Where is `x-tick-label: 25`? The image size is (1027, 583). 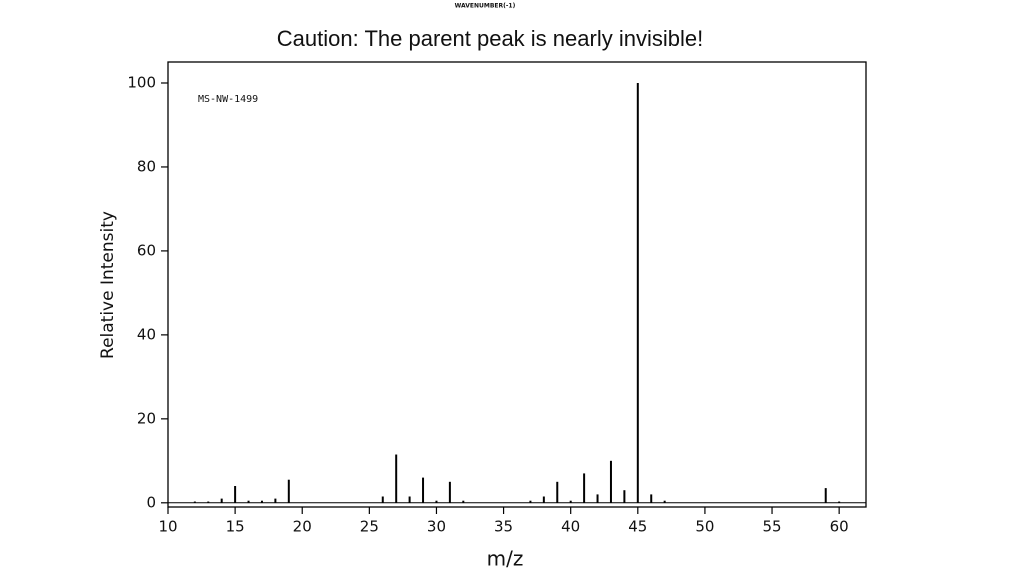
x-tick-label: 25 is located at coordinates (369, 527).